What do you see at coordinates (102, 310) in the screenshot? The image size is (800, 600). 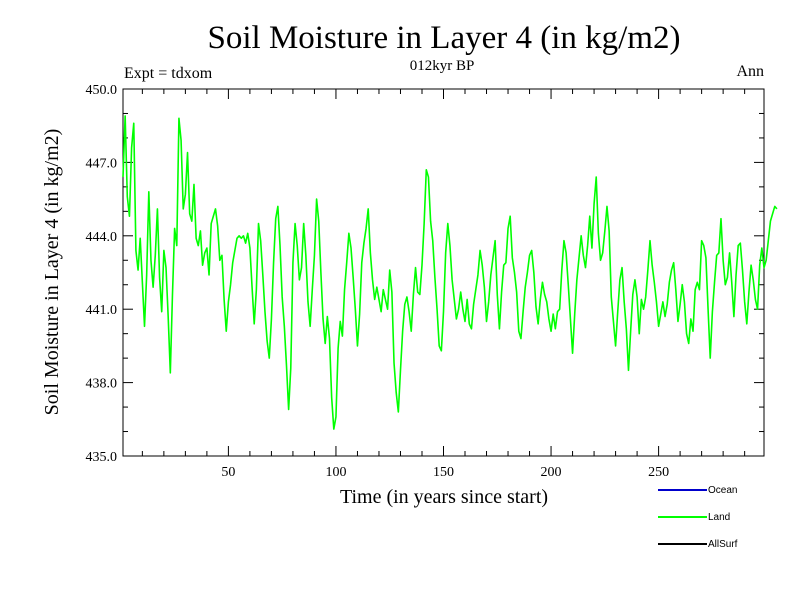 I see `y-tick-label: 441.0` at bounding box center [102, 310].